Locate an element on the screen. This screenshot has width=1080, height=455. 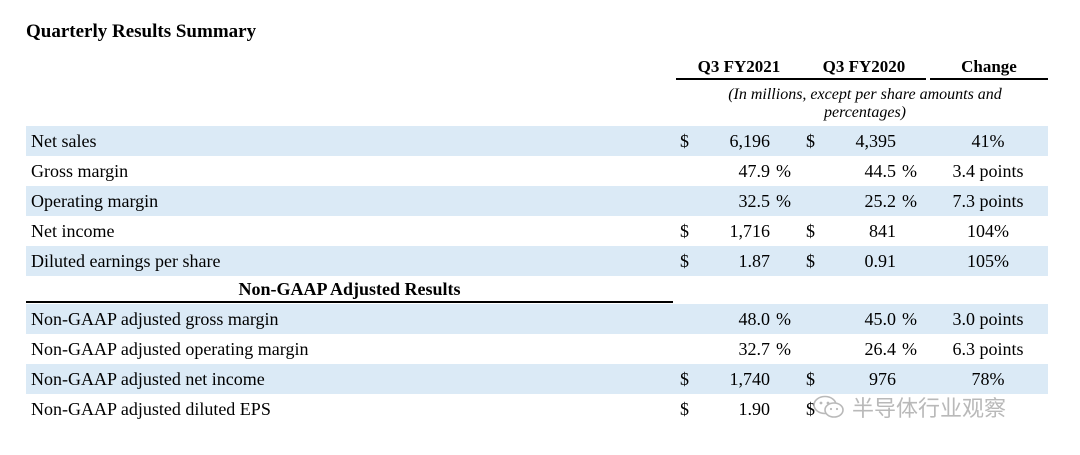
table-row: Non-GAAP adjusted diluted EPS $1.90 $ is located at coordinates (537, 409).